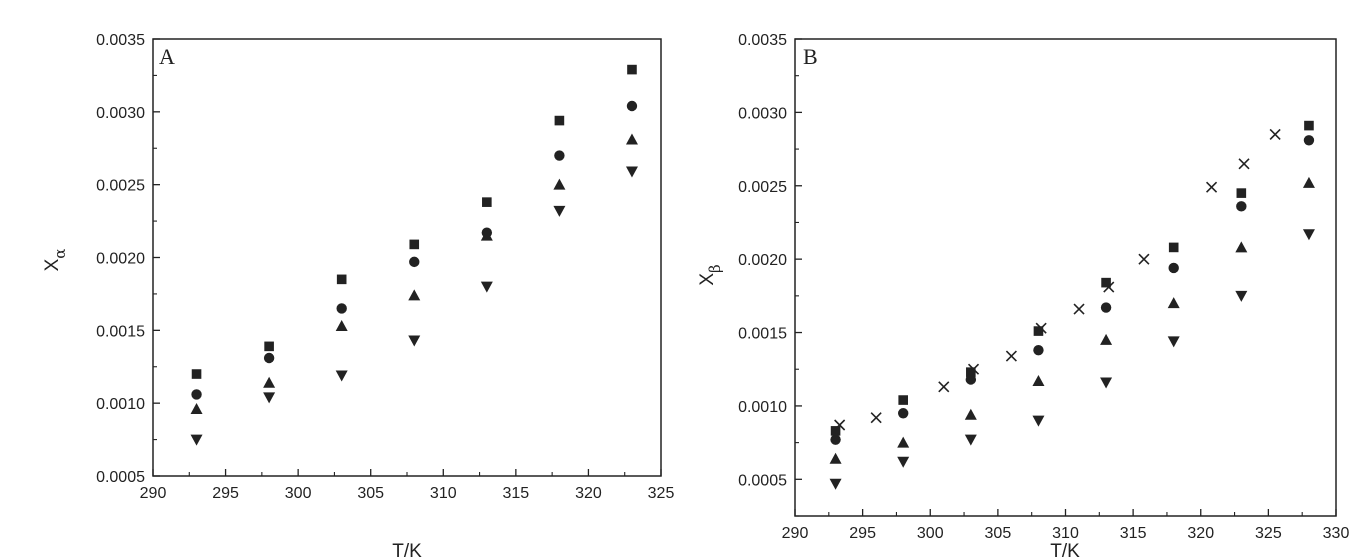 Image resolution: width=1356 pixels, height=560 pixels. I want to click on panel-label: B, so click(810, 56).